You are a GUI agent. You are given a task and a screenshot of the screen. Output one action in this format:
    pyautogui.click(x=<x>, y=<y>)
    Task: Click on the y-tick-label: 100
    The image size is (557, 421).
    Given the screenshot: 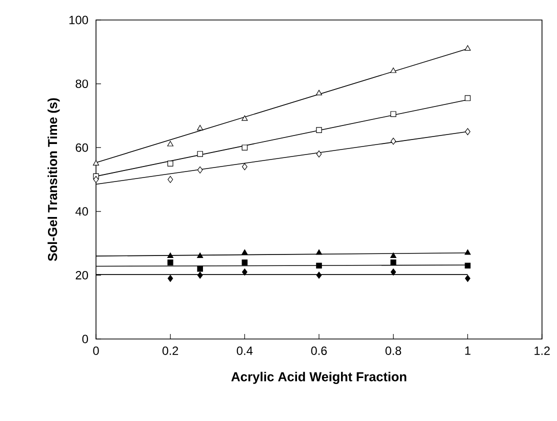 What is the action you would take?
    pyautogui.click(x=78, y=20)
    